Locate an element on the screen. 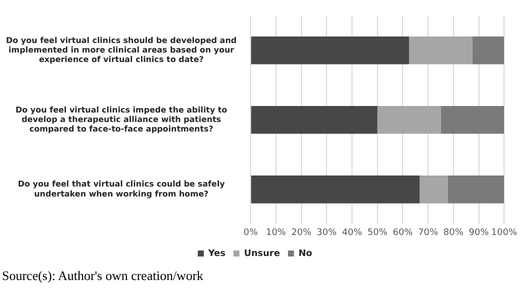  x-tick-label: 30% is located at coordinates (327, 233).